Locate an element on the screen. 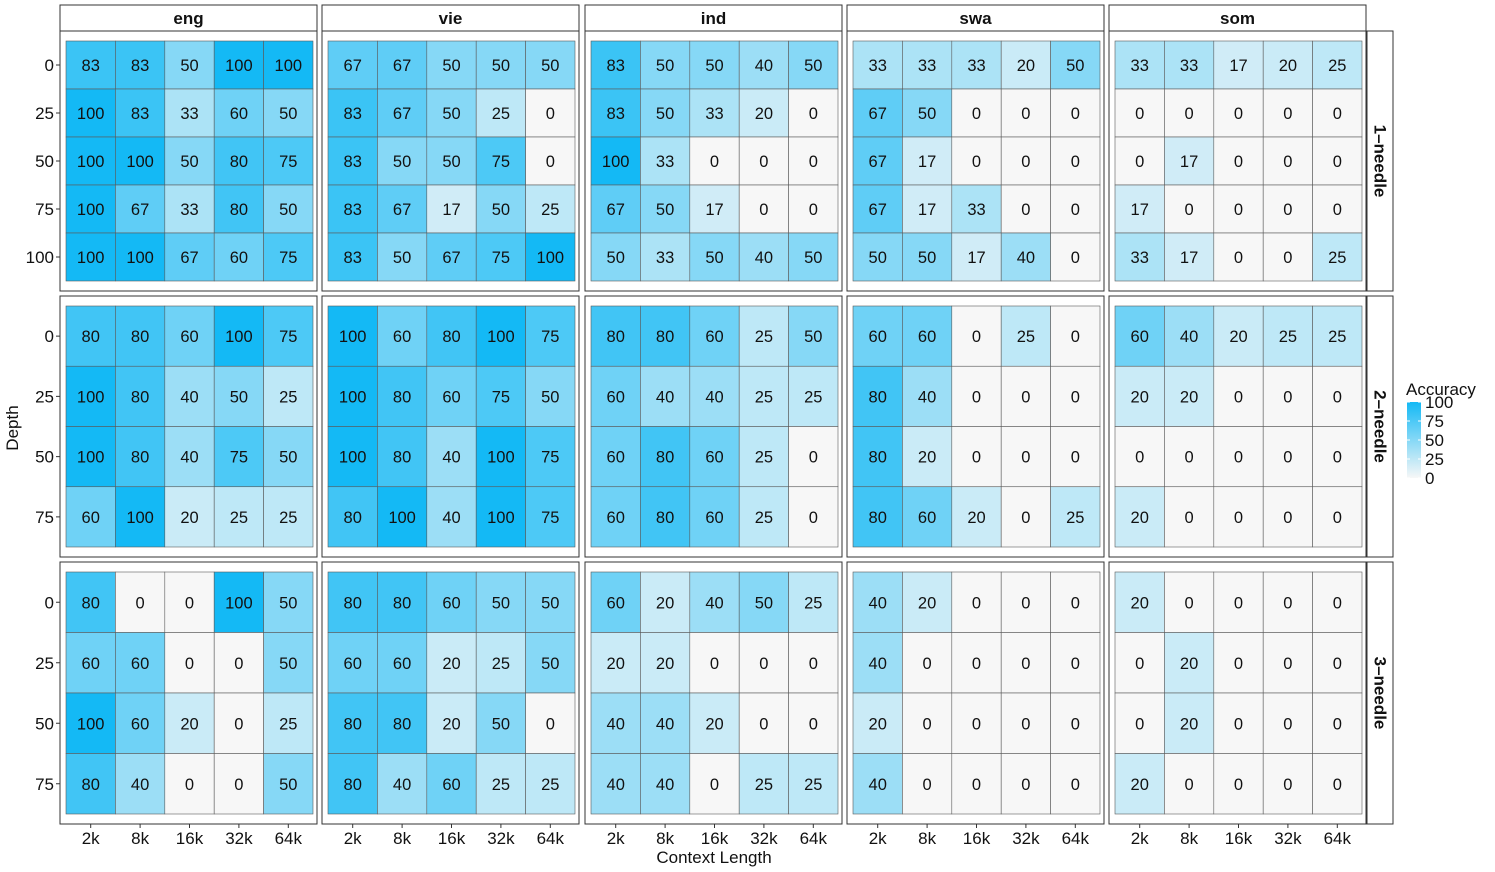 The image size is (1495, 872). facet-label-swa: swa is located at coordinates (975, 18).